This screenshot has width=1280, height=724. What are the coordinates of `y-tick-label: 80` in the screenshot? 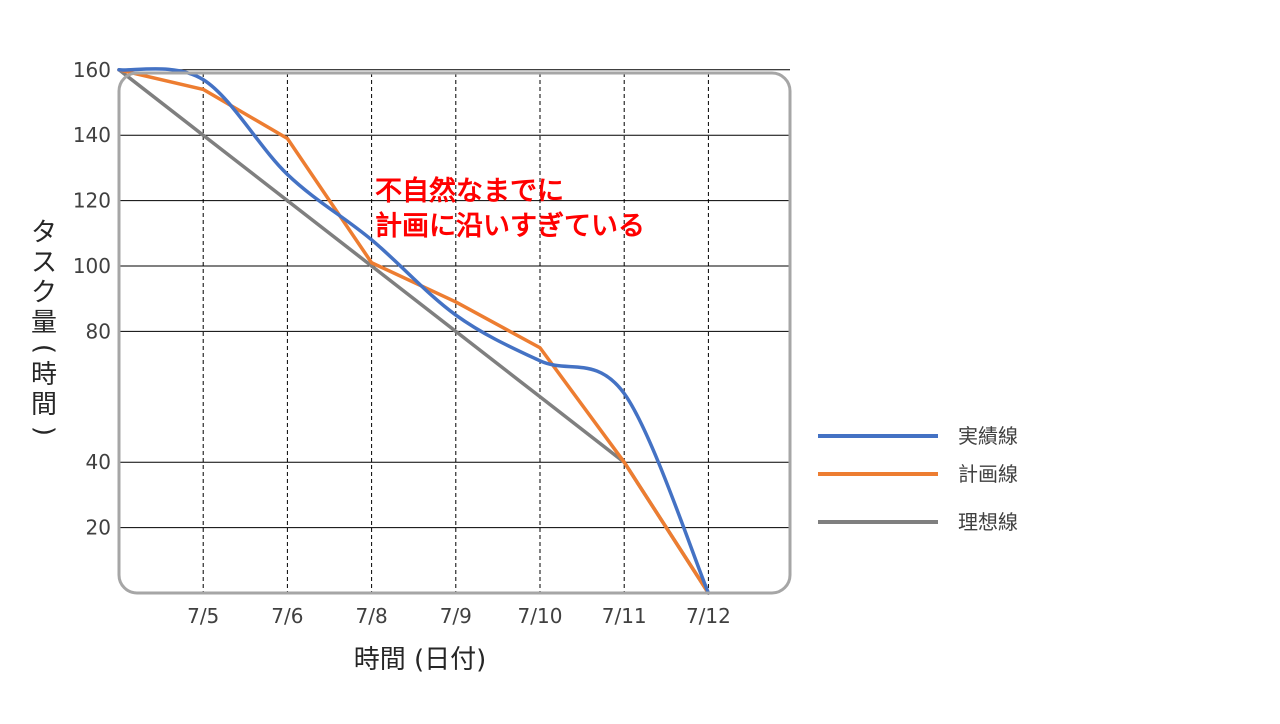 It's located at (98, 331).